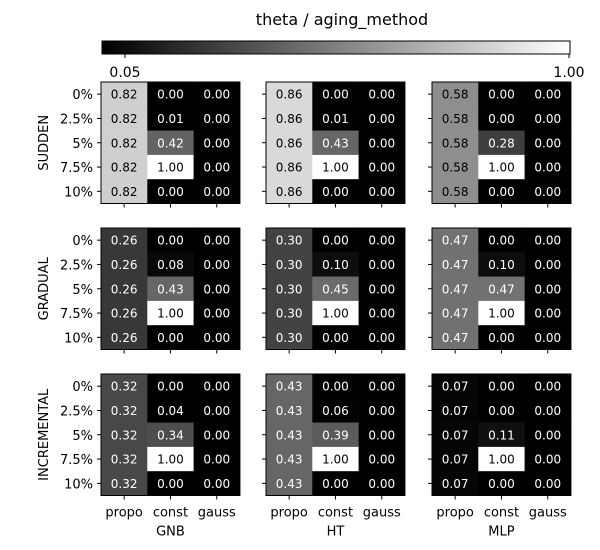 This screenshot has height=550, width=600. What do you see at coordinates (289, 314) in the screenshot?
I see `cell-value-label: 0.30` at bounding box center [289, 314].